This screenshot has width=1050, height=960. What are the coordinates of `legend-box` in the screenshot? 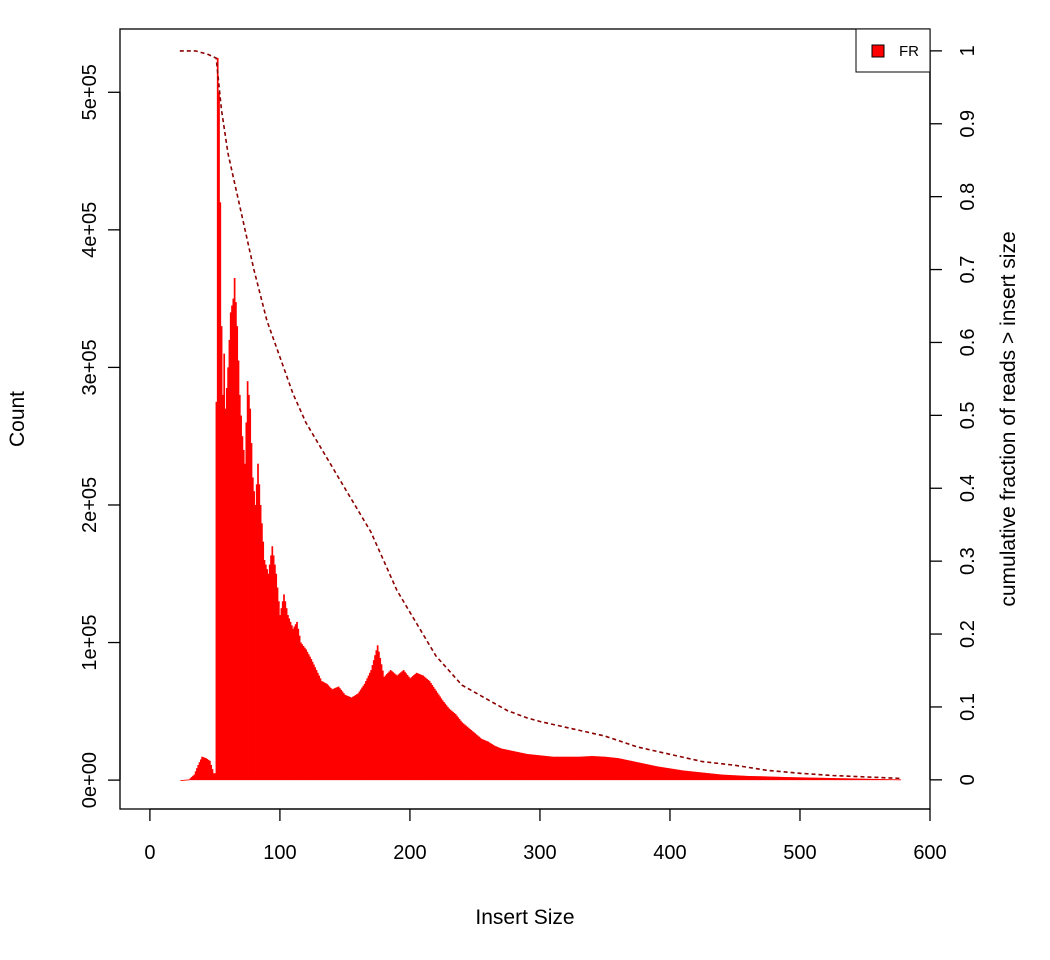 It's located at (893, 50).